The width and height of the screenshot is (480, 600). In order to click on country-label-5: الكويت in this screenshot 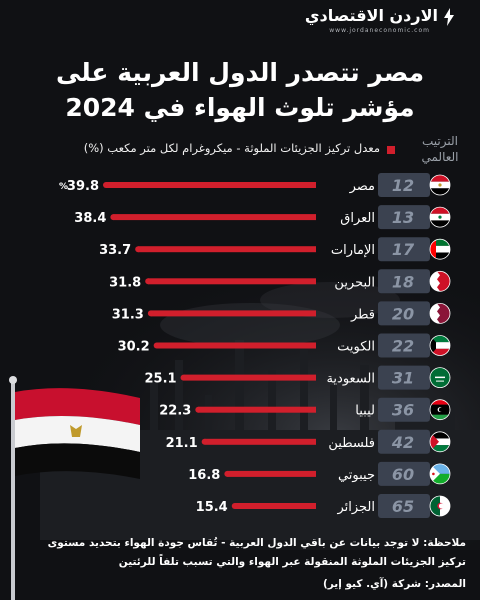, I will do `click(356, 347)`.